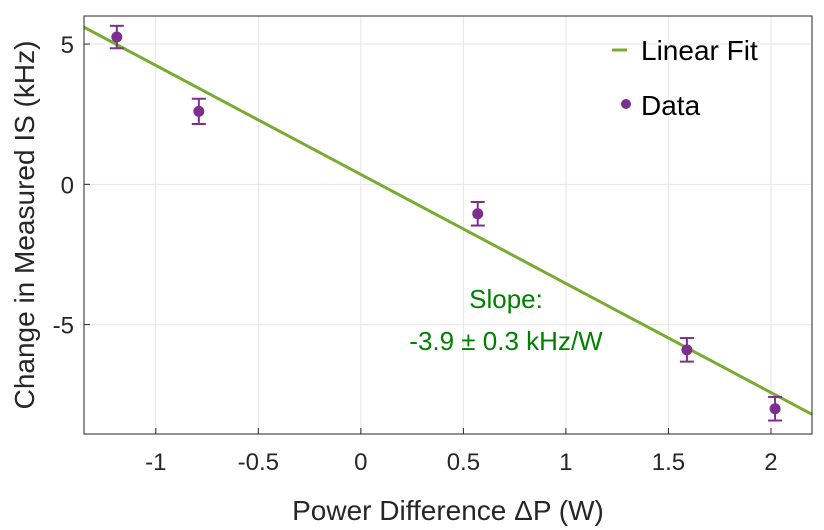 The width and height of the screenshot is (824, 530). What do you see at coordinates (360, 462) in the screenshot?
I see `x-tick-label: 0` at bounding box center [360, 462].